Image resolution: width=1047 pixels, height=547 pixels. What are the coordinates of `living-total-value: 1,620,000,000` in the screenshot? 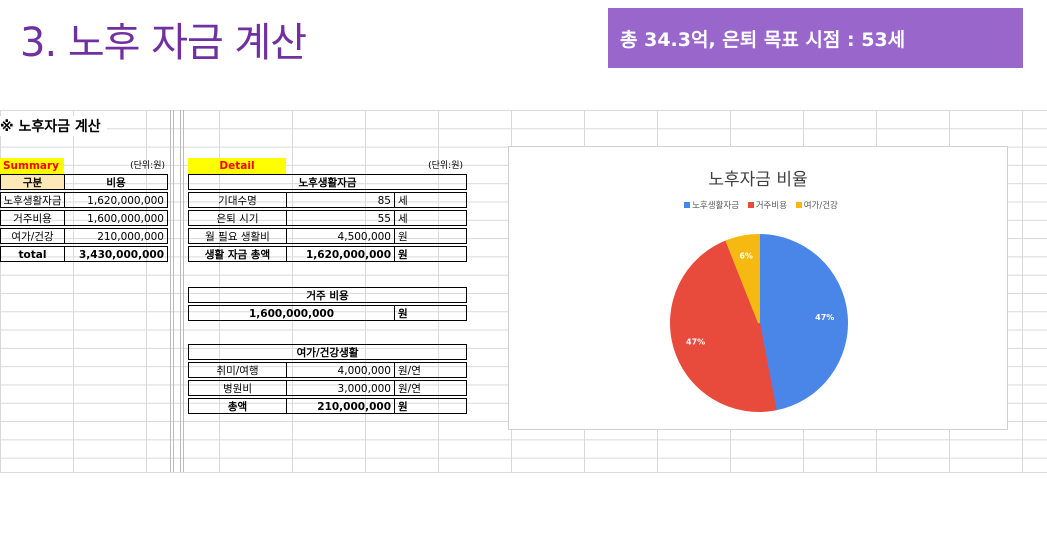 It's located at (340, 254).